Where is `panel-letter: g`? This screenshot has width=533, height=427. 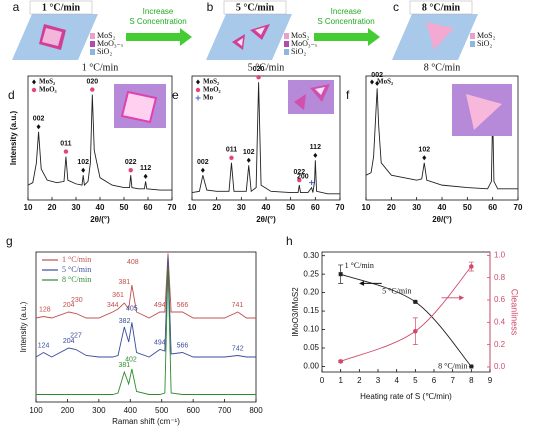
panel-letter: g is located at coordinates (9, 241).